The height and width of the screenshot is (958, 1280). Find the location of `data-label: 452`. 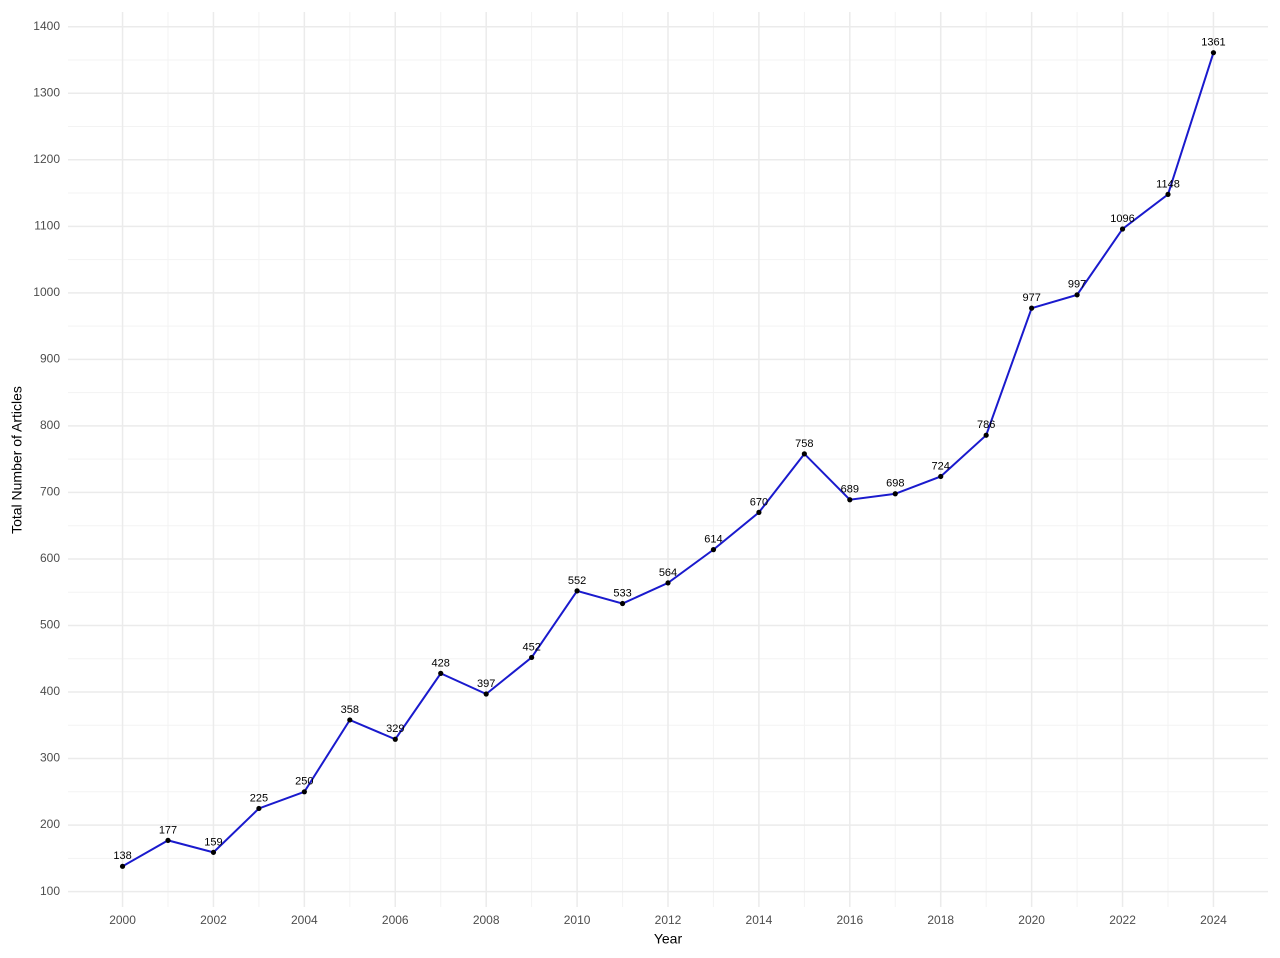

data-label: 452 is located at coordinates (531, 647).